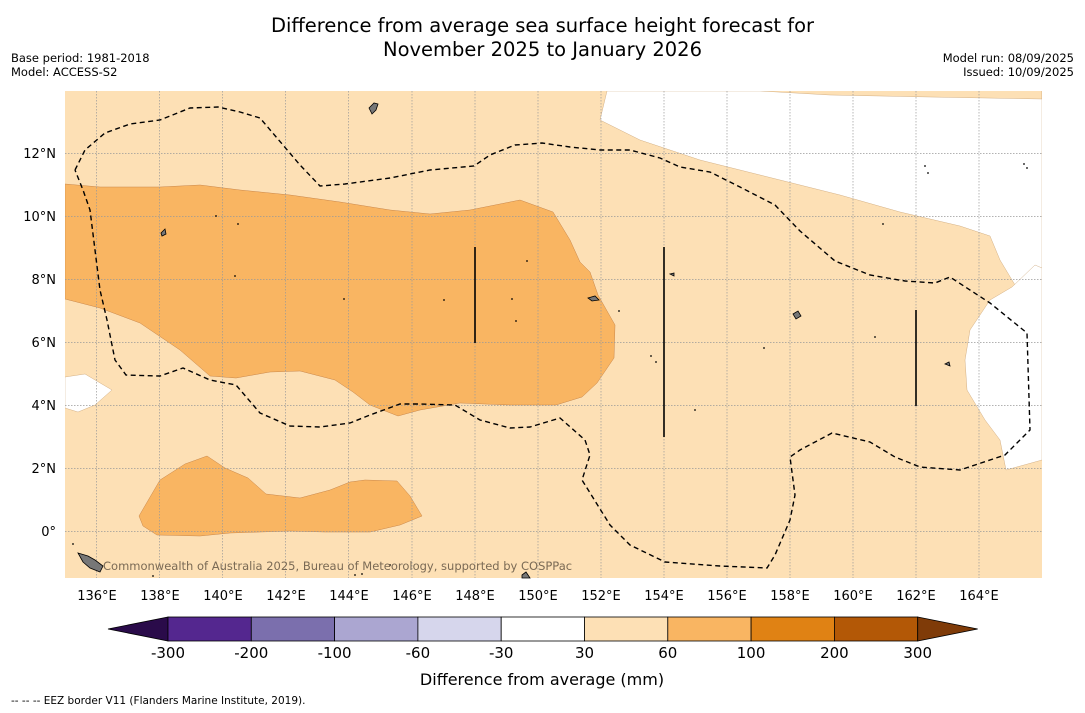  I want to click on colorbar-label: Difference from average (mm), so click(542, 679).